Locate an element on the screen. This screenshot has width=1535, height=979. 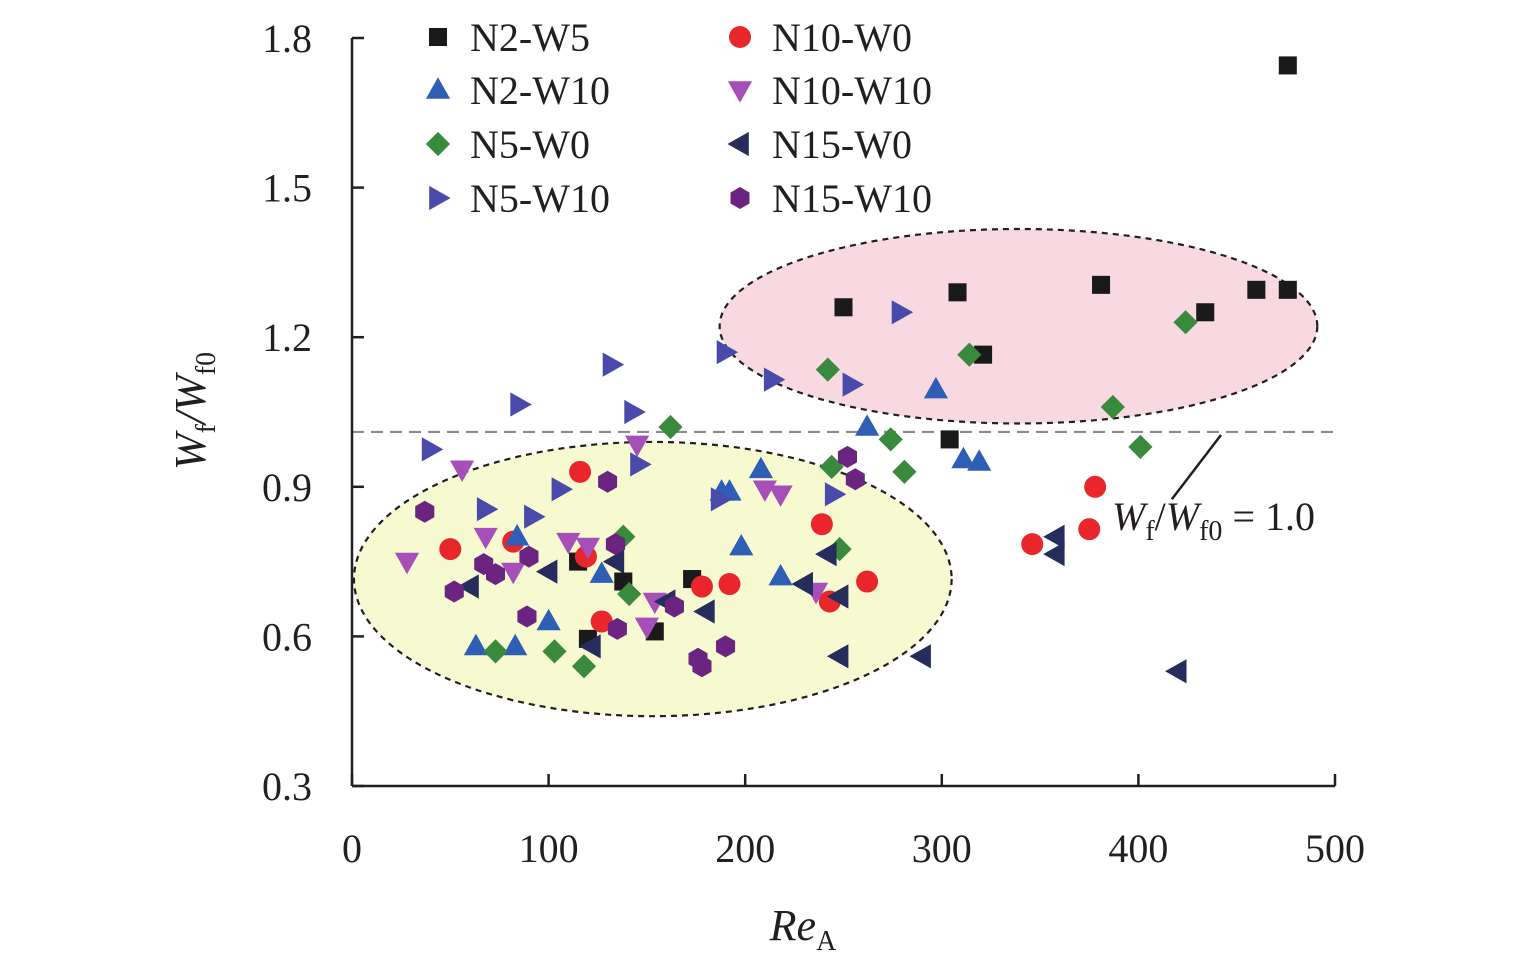
y-tick-label: 1.2 is located at coordinates (287, 337).